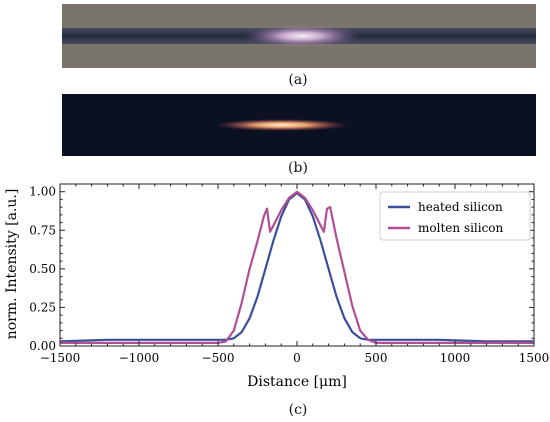  What do you see at coordinates (60, 358) in the screenshot?
I see `x-tick-label: −1500` at bounding box center [60, 358].